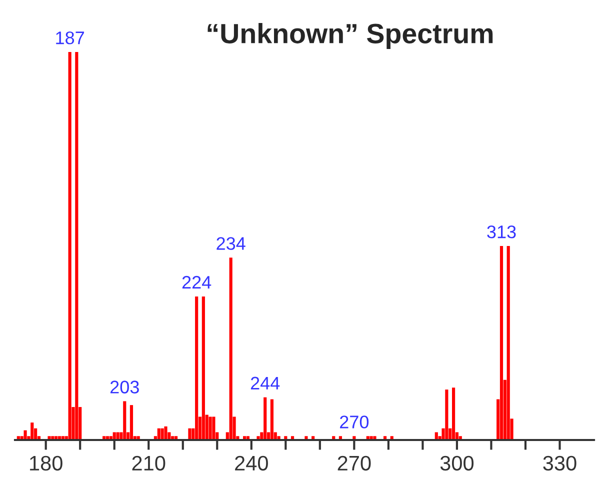 The image size is (596, 490). I want to click on annotation: 203, so click(124, 387).